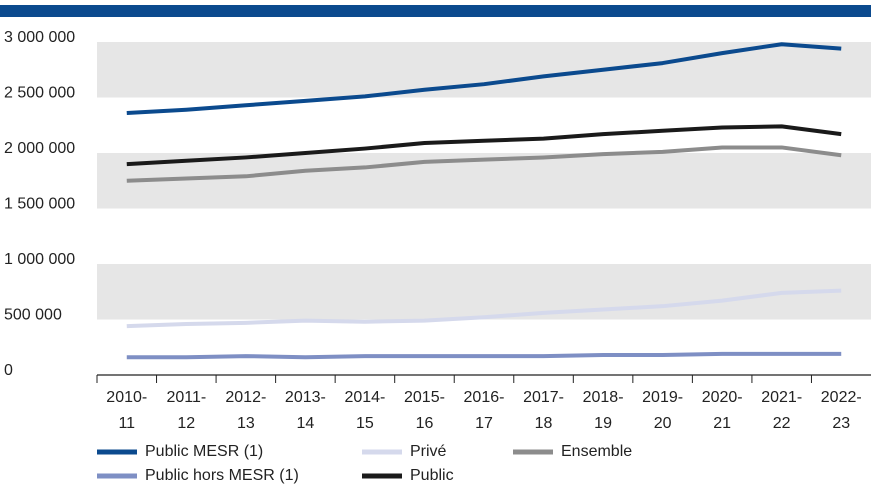 The width and height of the screenshot is (871, 485). Describe the element at coordinates (428, 451) in the screenshot. I see `legend-label: Privé` at that location.